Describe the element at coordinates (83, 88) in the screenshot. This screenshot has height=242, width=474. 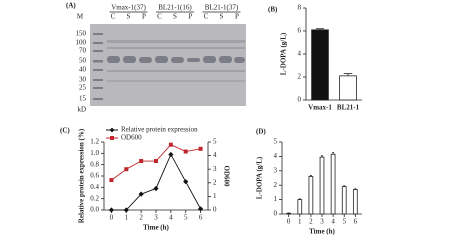
I see `marker-label: 25` at that location.